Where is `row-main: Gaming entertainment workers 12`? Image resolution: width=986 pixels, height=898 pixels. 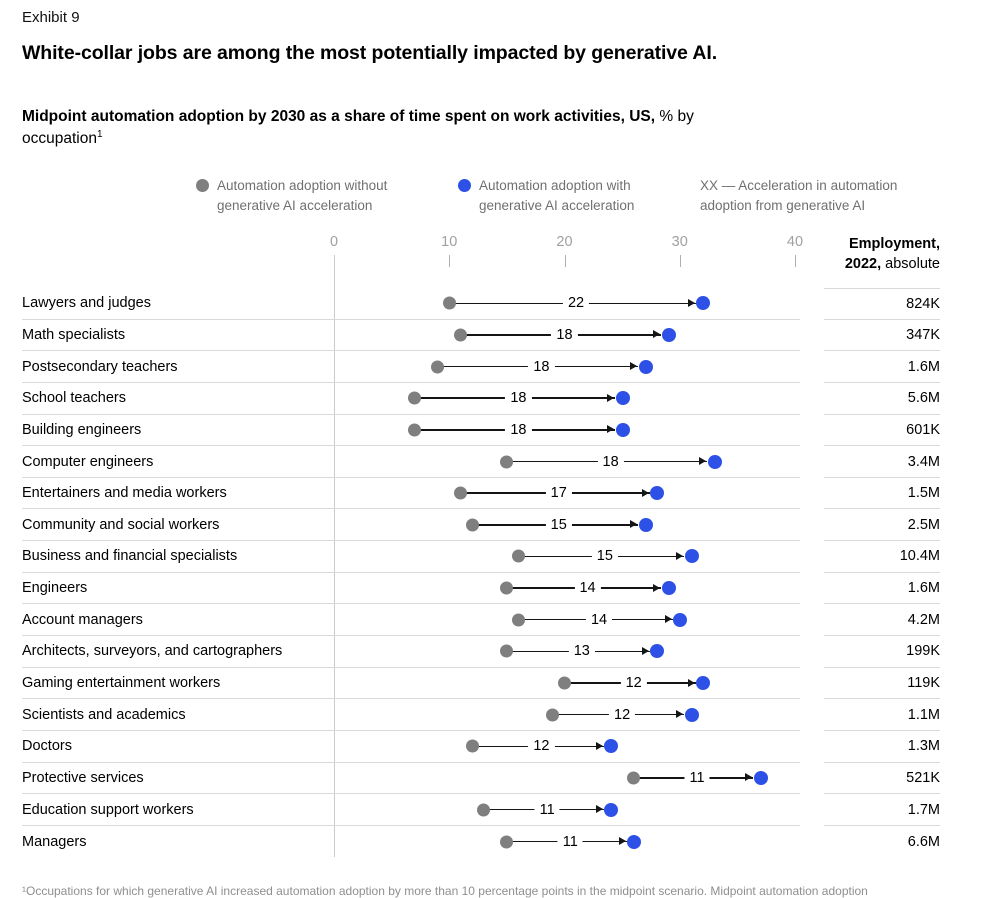
row-main: Gaming entertainment workers 12 is located at coordinates (411, 684).